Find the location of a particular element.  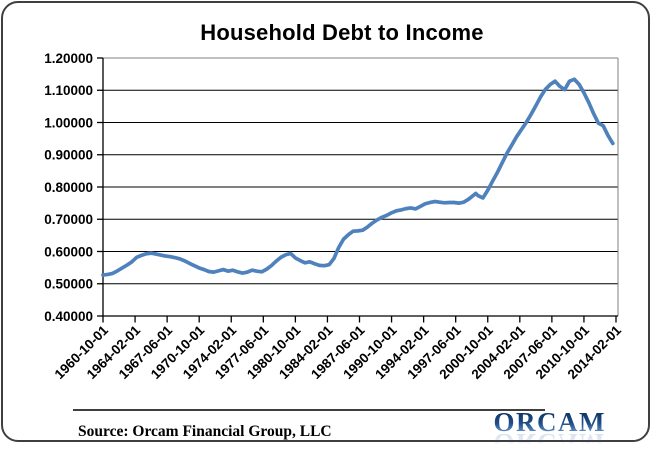

y-tick-label: 0.70000 is located at coordinates (68, 219).